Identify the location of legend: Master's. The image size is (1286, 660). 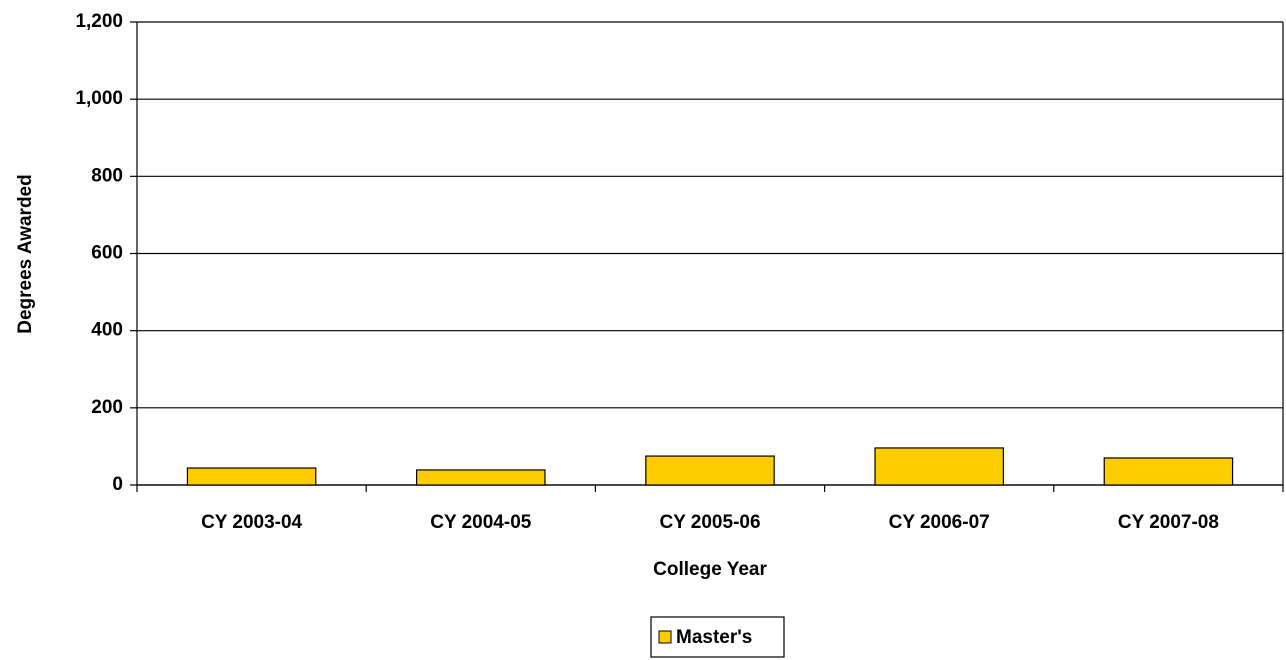
(717, 637).